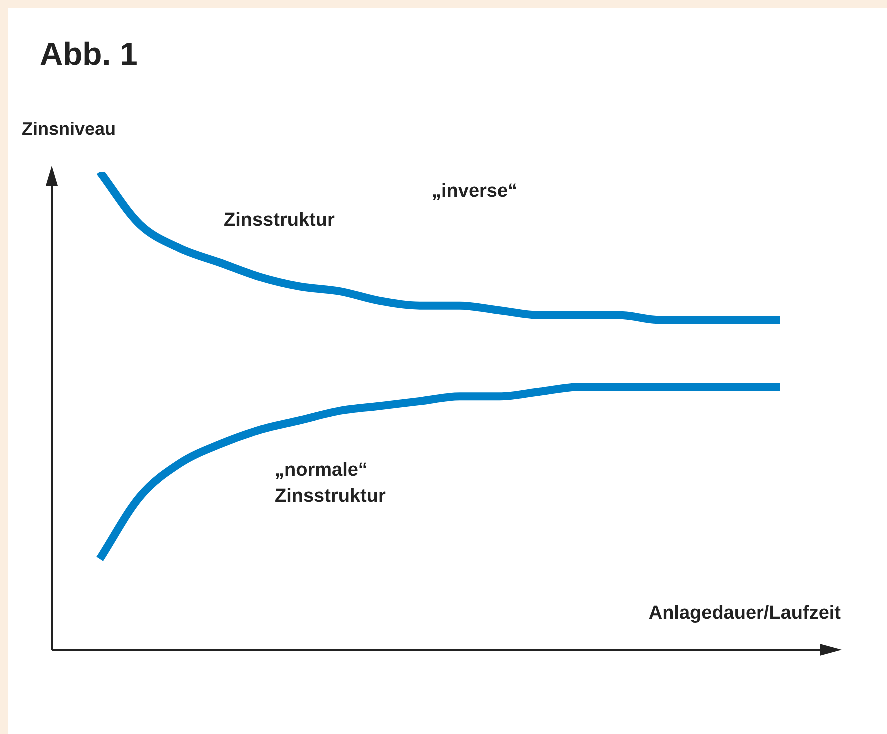 The height and width of the screenshot is (734, 887). I want to click on annotation: „inverse“, so click(475, 192).